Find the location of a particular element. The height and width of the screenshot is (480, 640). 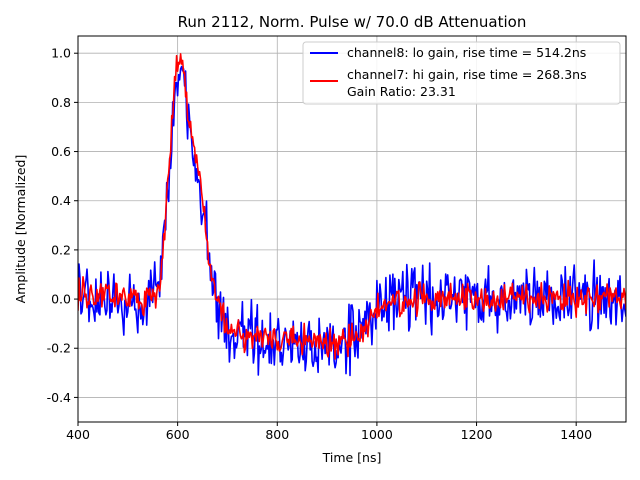

y-tick-label: 0.4 is located at coordinates (61, 200).